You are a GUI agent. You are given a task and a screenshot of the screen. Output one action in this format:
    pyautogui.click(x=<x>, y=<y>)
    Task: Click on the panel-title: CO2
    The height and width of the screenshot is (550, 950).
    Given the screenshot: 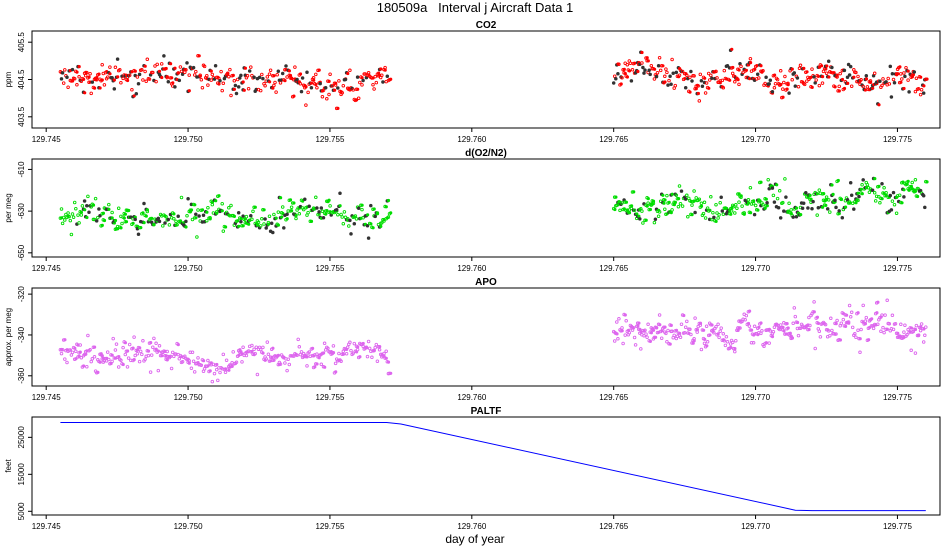 What is the action you would take?
    pyautogui.click(x=486, y=25)
    